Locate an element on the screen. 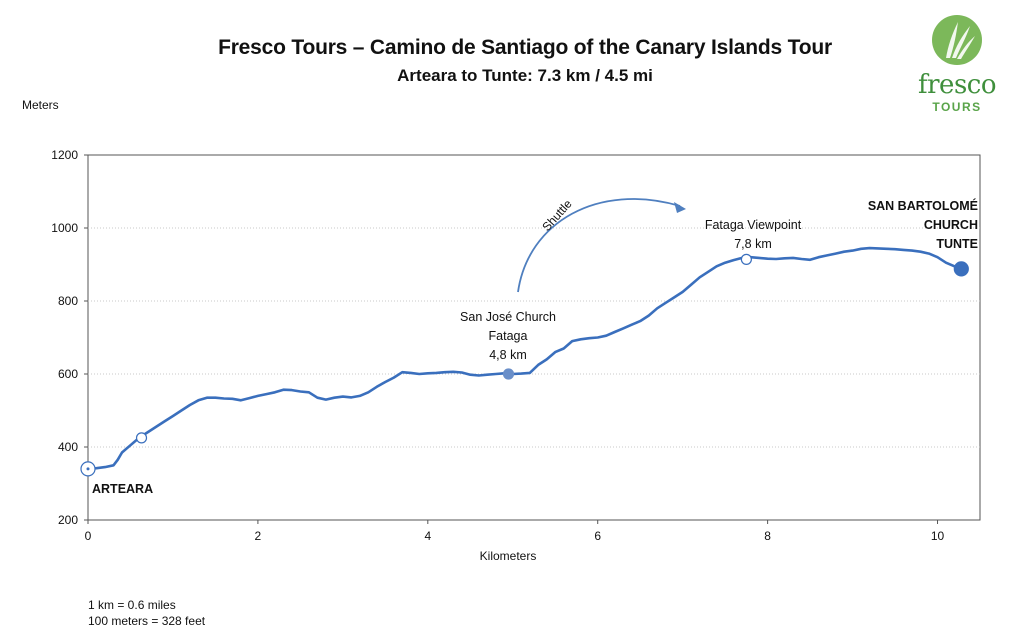  waypoint-label: Fataga is located at coordinates (508, 336).